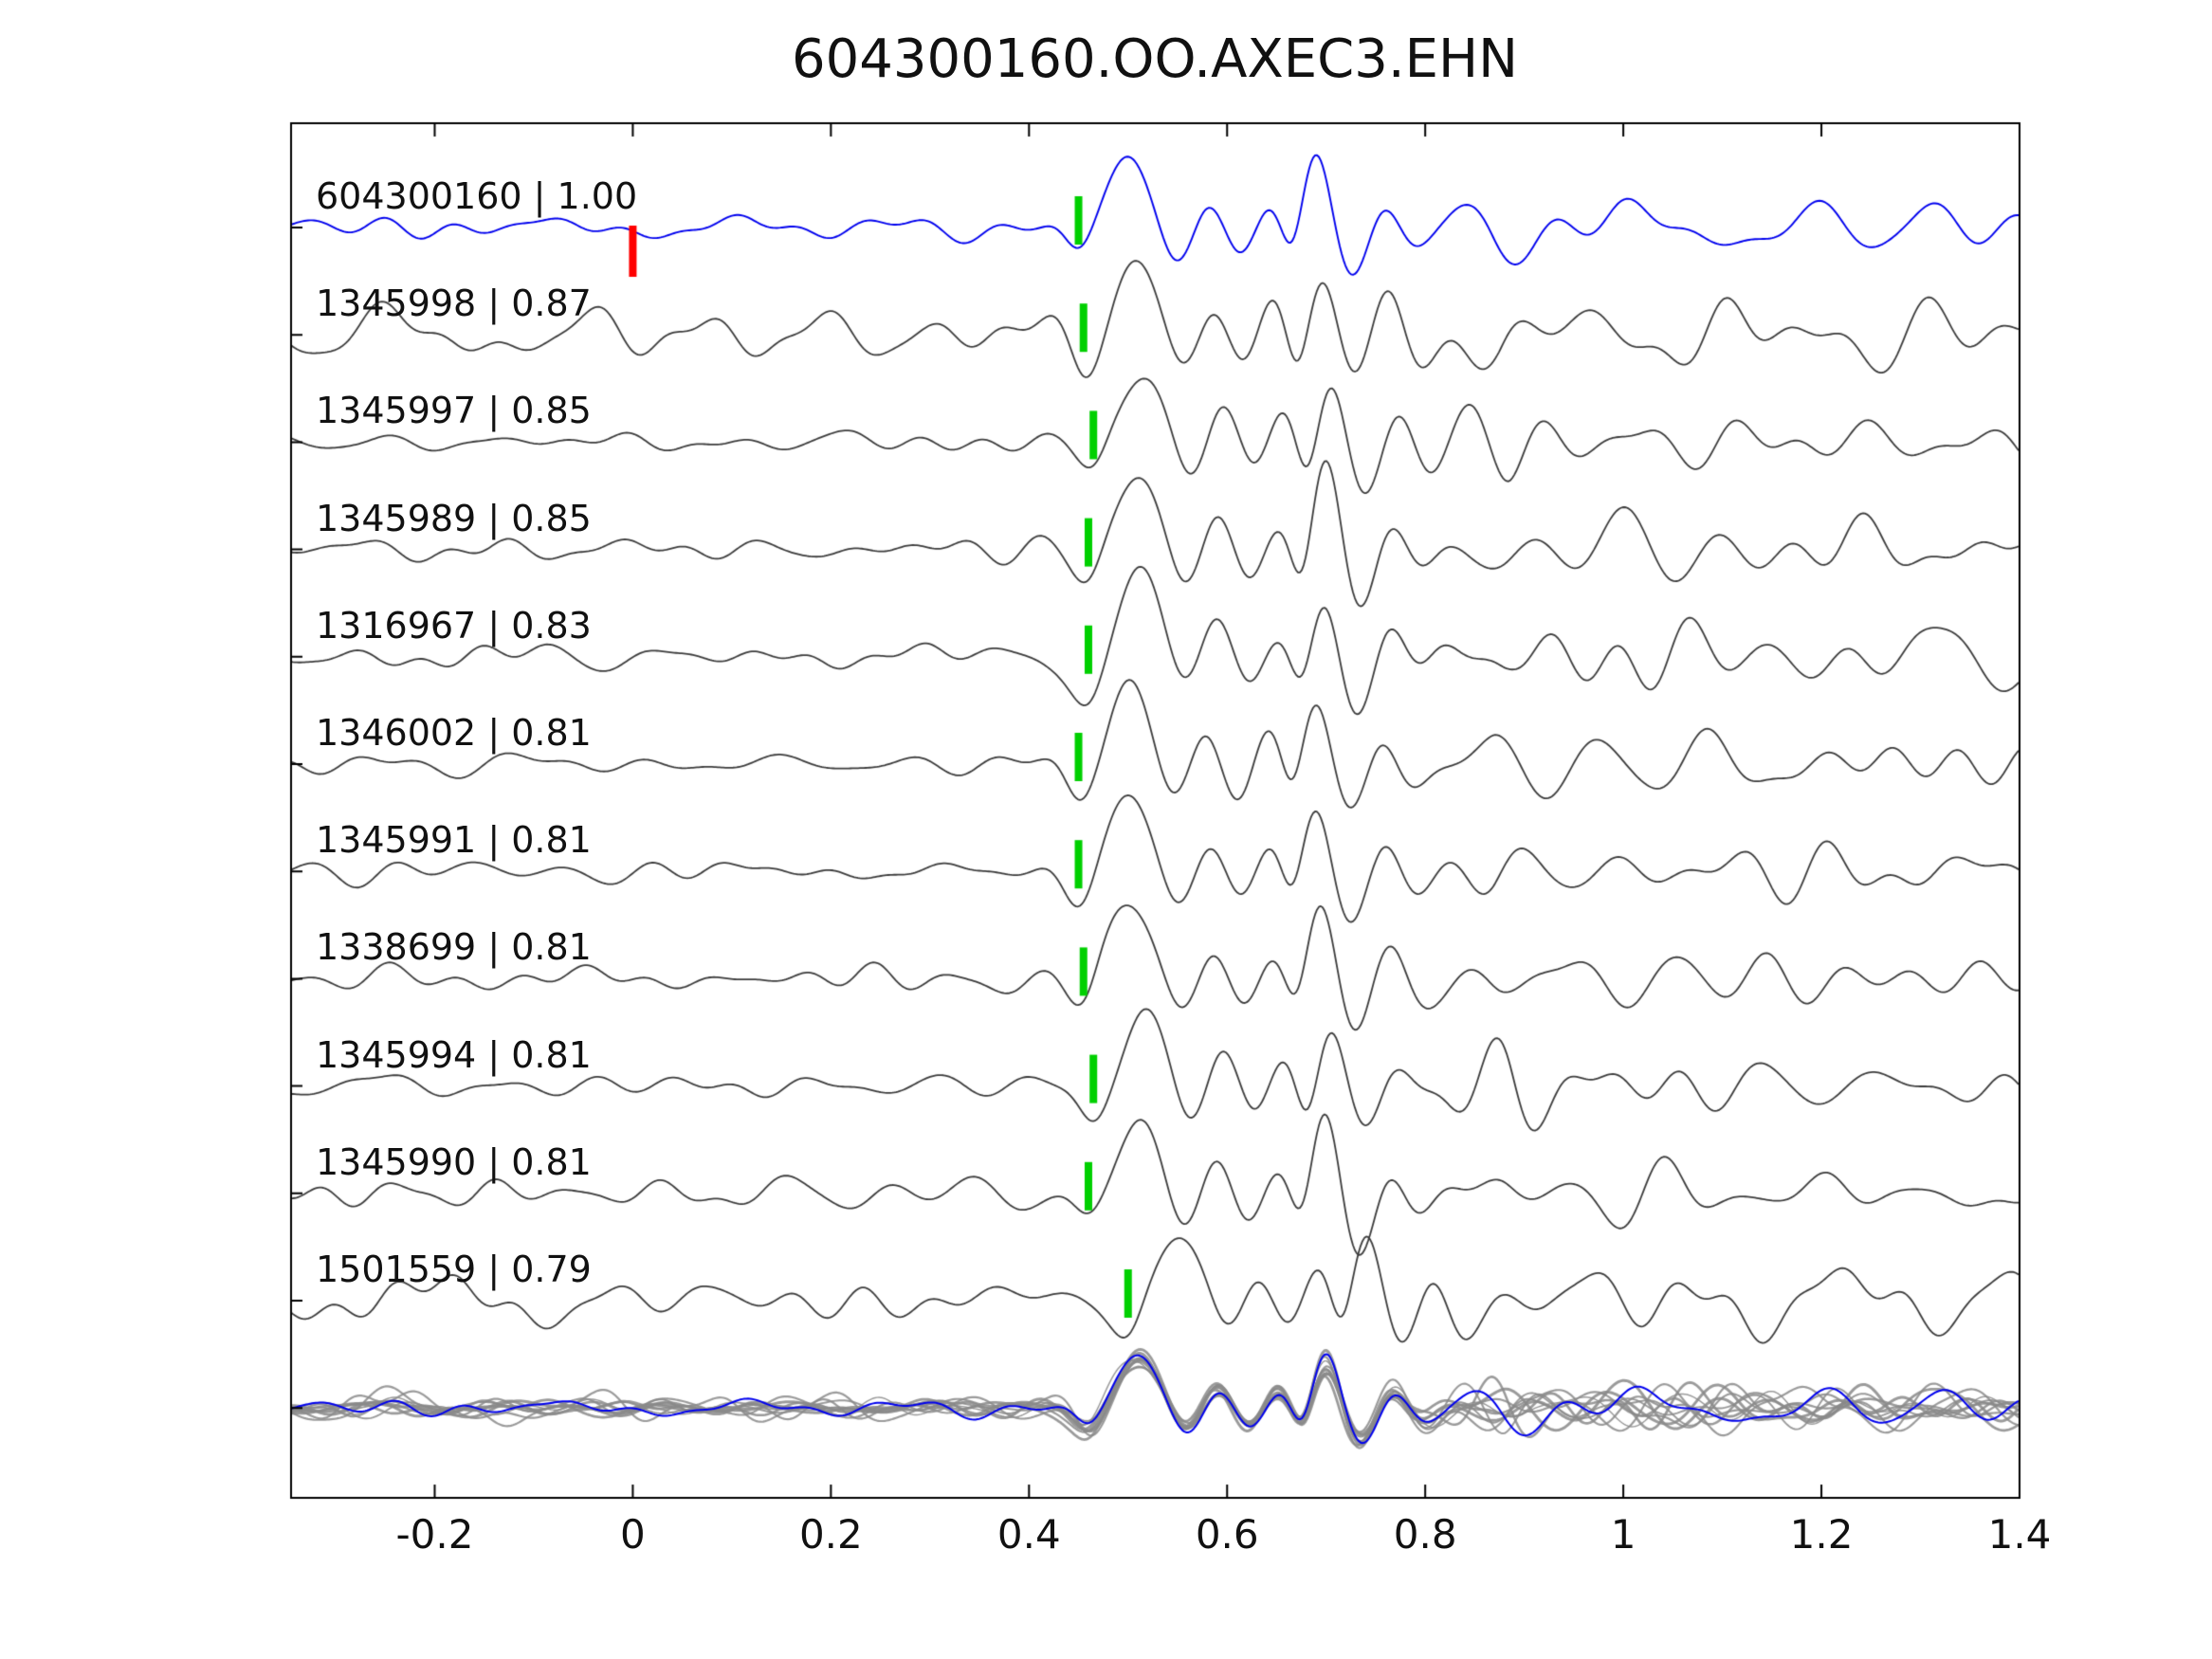 This screenshot has width=2212, height=1659. I want to click on x-tick-label: 0.2, so click(830, 1534).